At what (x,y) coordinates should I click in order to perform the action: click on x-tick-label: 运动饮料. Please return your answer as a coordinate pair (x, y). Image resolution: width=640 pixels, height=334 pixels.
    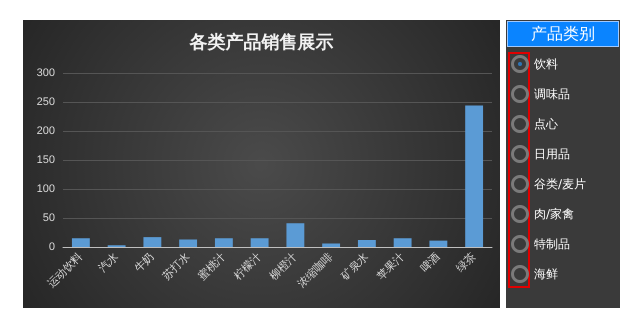
    Looking at the image, I should click on (65, 270).